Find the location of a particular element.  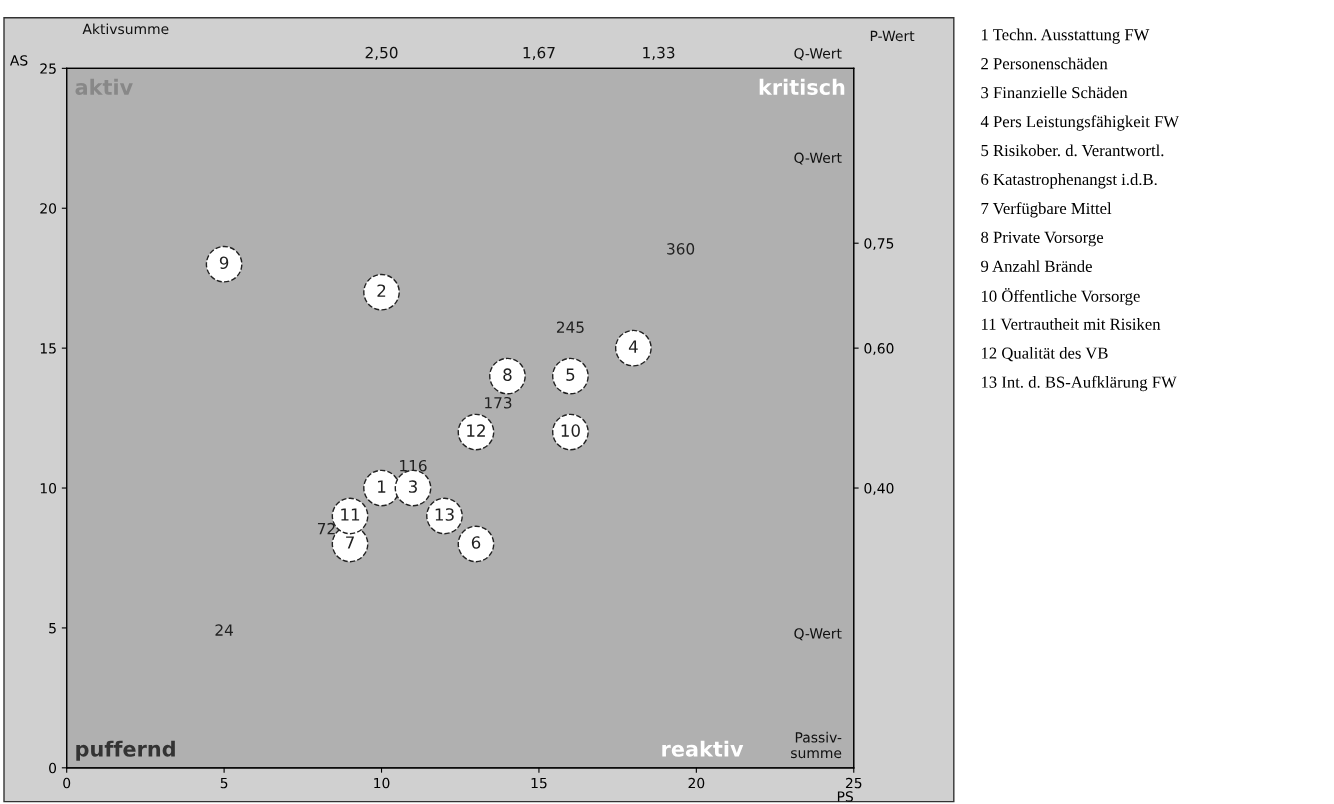

annotation: 5 is located at coordinates (570, 374).